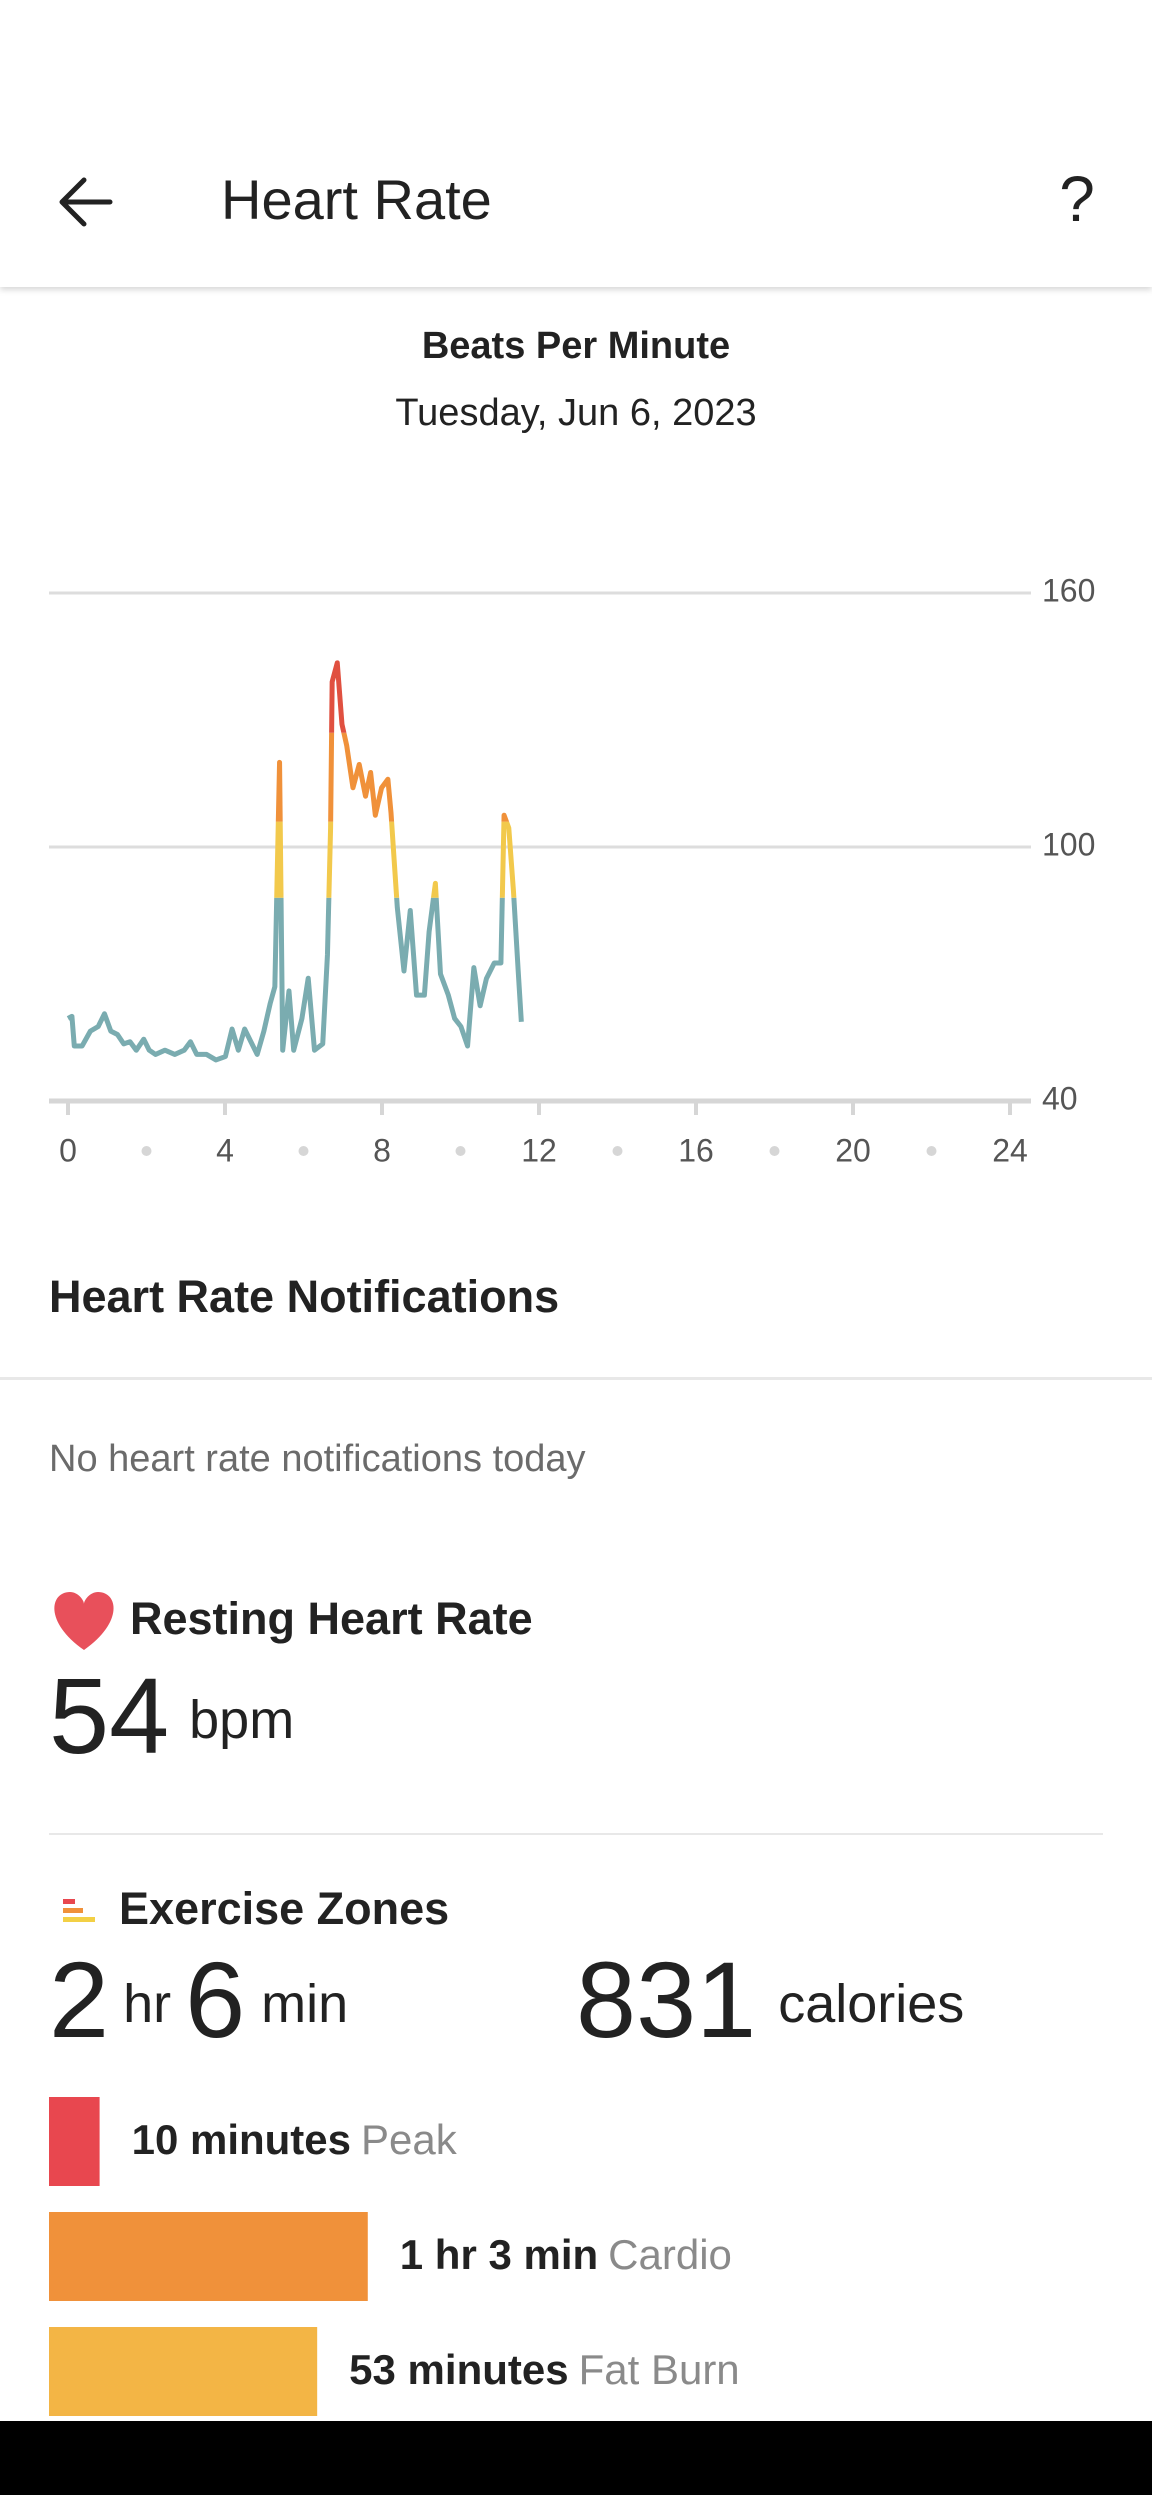 This screenshot has width=1152, height=2495. Describe the element at coordinates (576, 143) in the screenshot. I see `app-bar` at that location.